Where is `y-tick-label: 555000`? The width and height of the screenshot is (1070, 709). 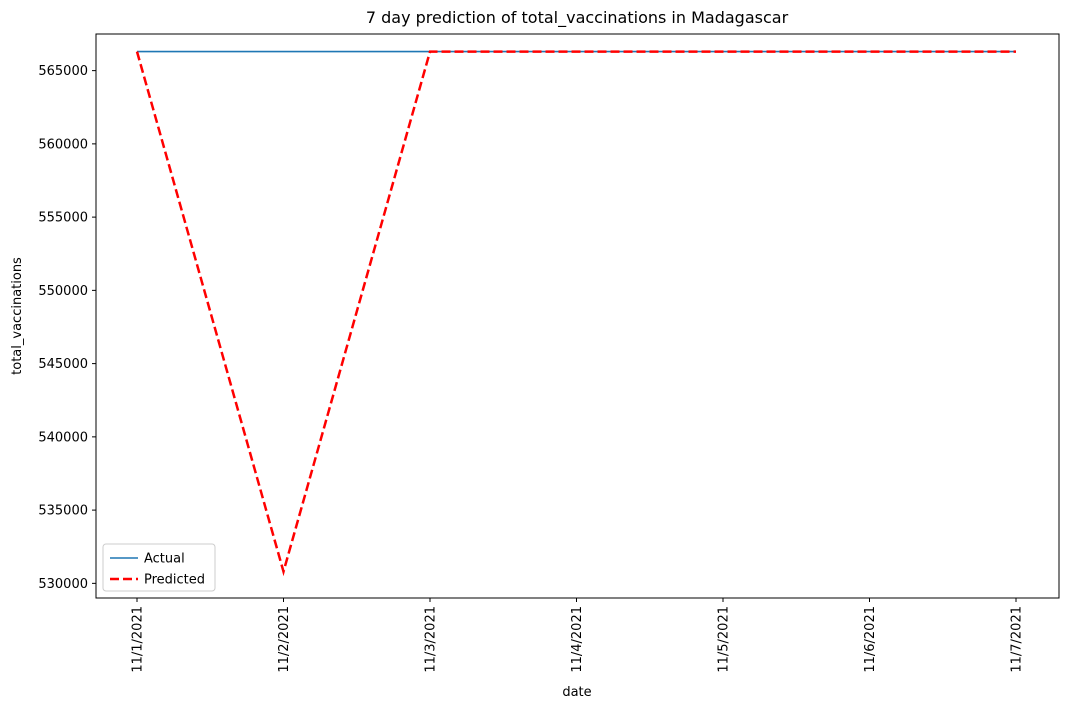
y-tick-label: 555000 is located at coordinates (63, 218).